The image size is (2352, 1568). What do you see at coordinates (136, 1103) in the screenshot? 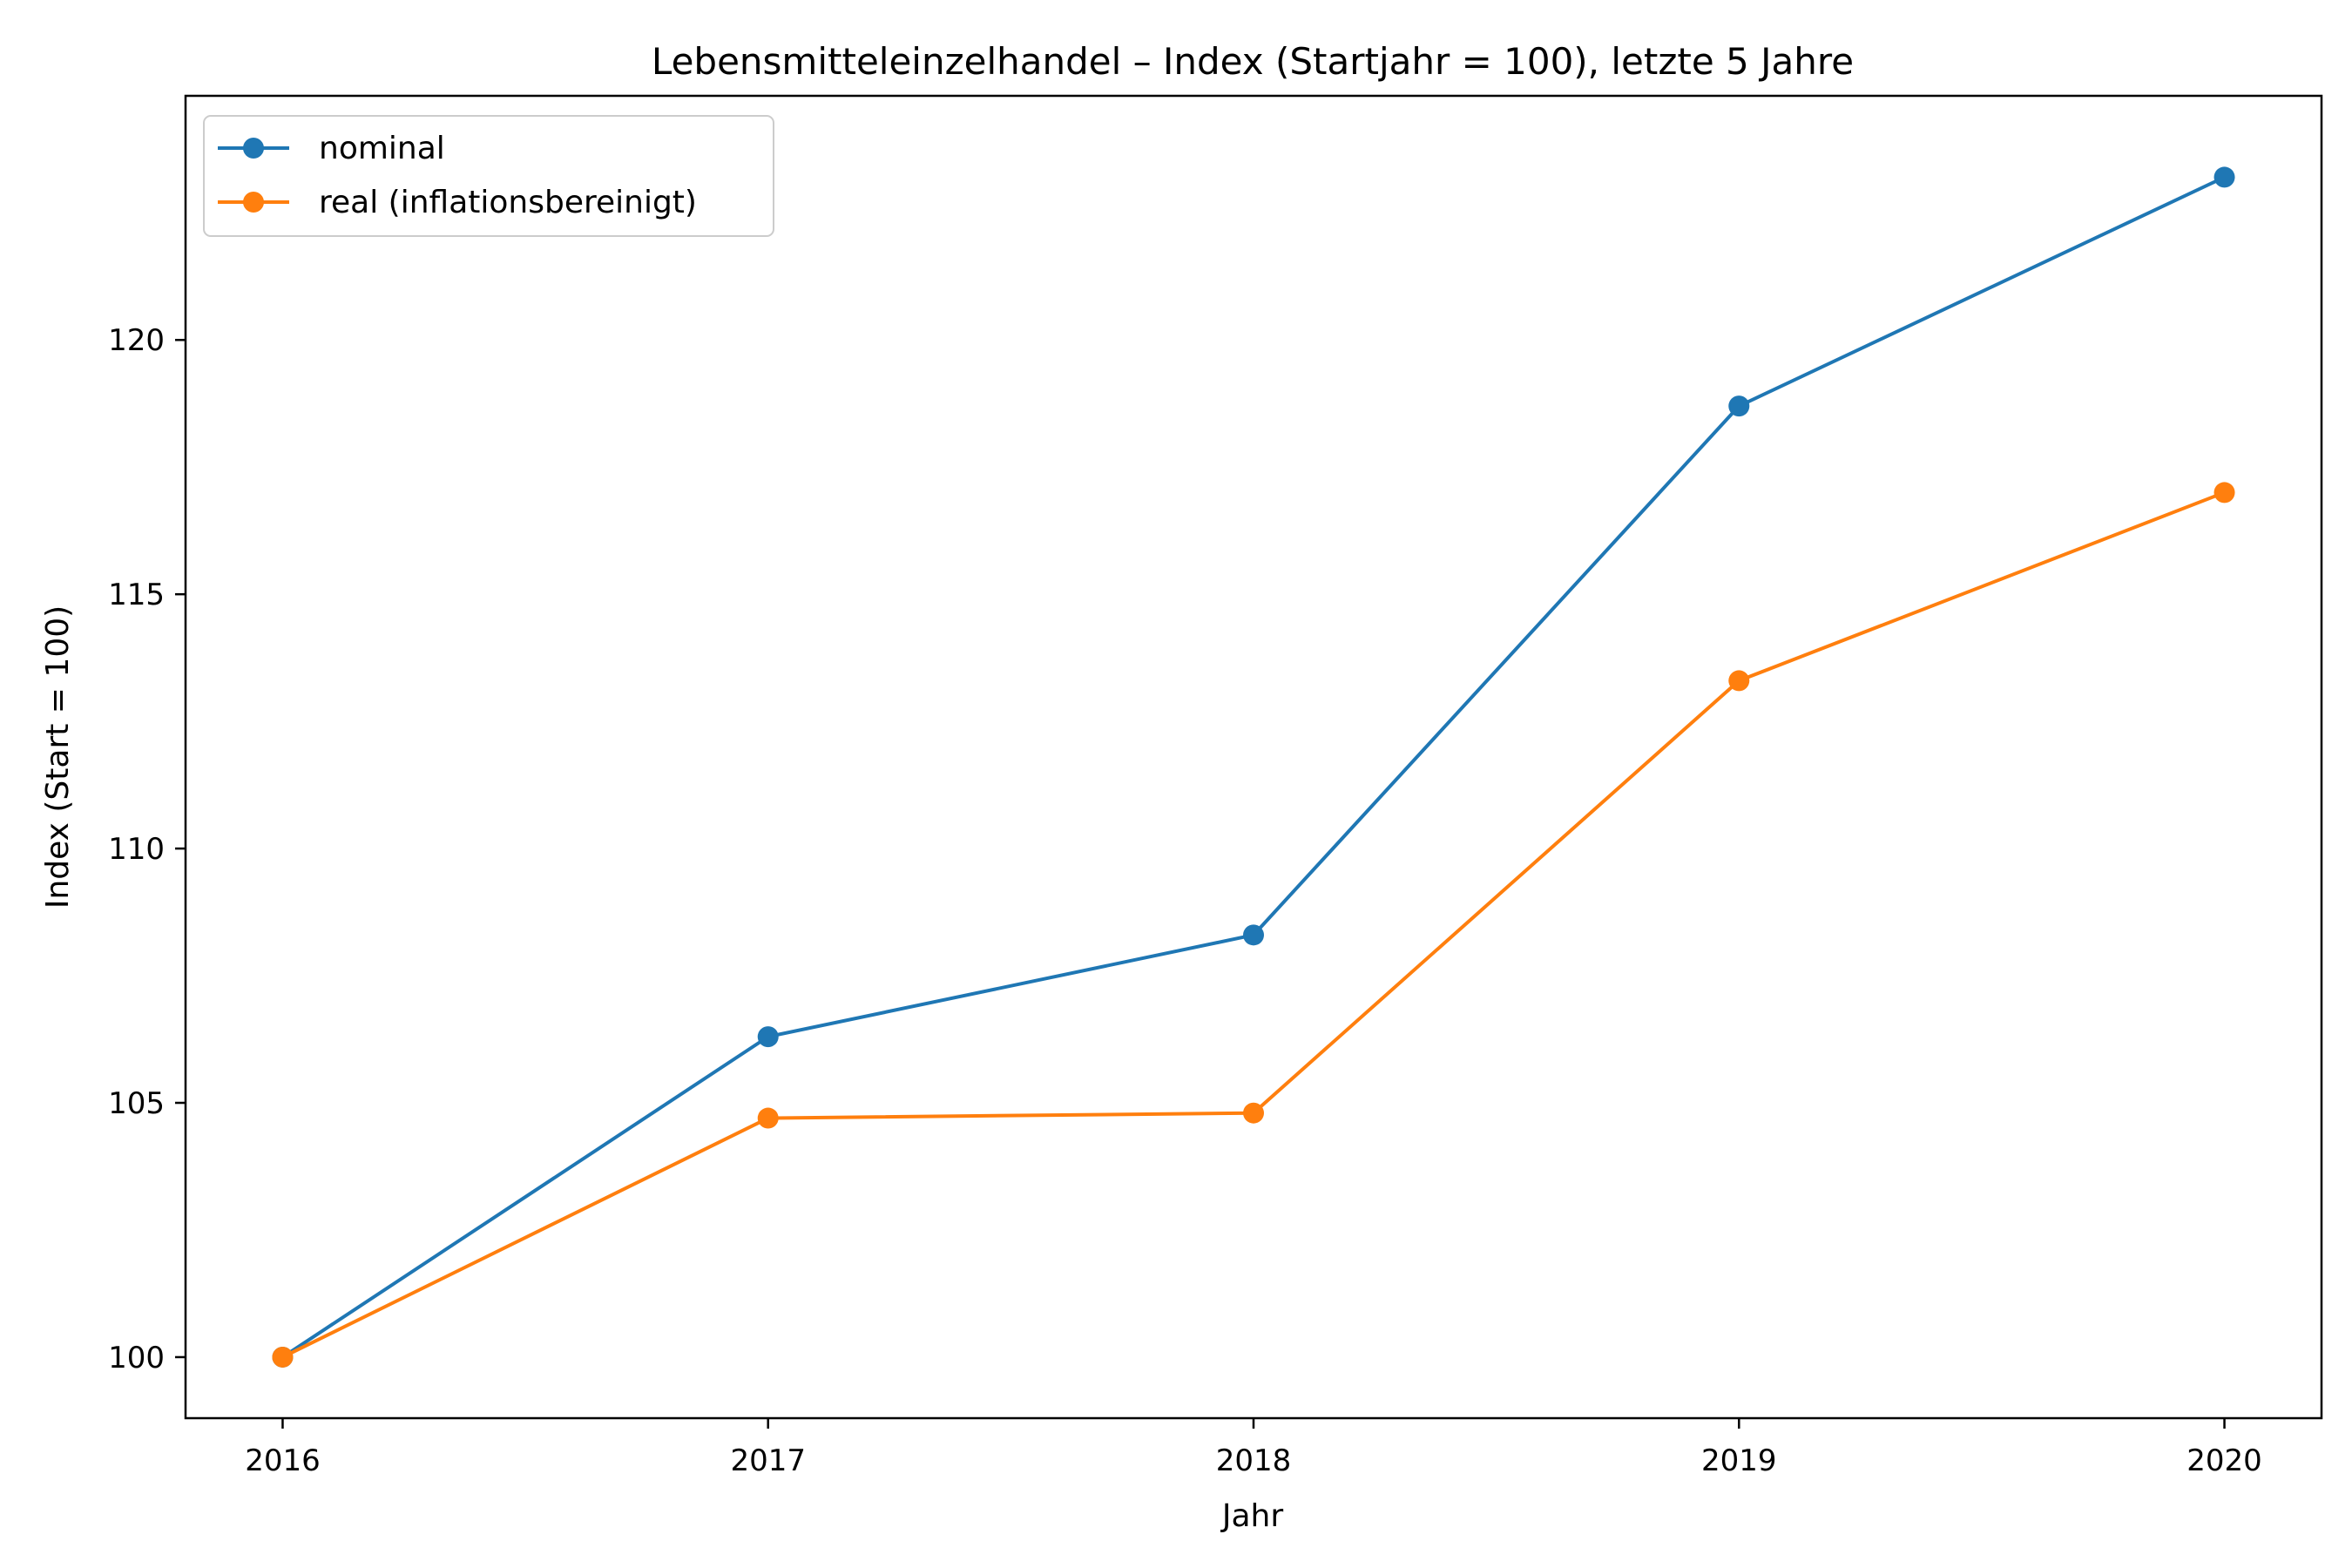
I see `y-tick-label: 105` at bounding box center [136, 1103].